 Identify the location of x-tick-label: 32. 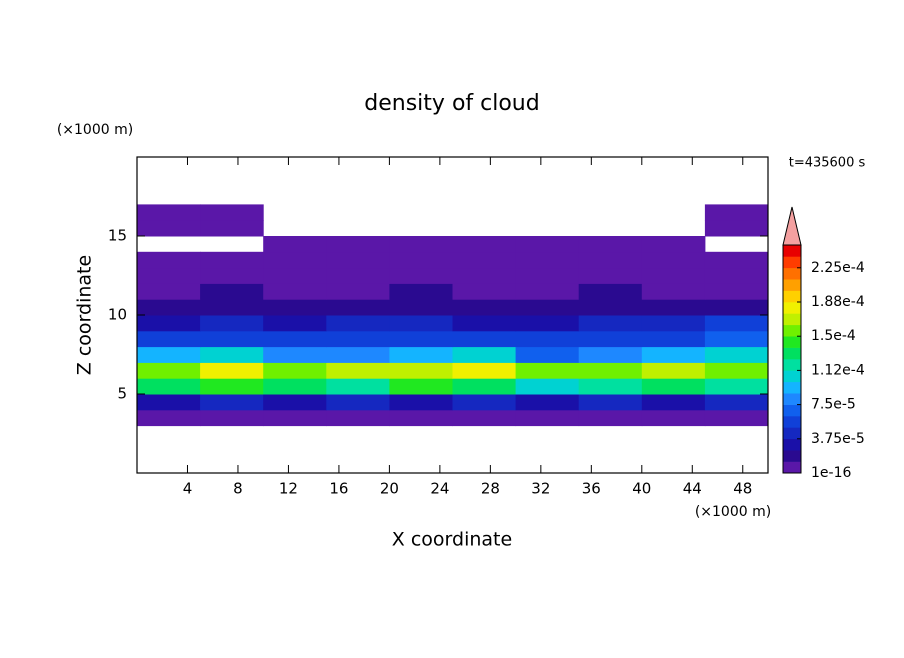
(540, 489).